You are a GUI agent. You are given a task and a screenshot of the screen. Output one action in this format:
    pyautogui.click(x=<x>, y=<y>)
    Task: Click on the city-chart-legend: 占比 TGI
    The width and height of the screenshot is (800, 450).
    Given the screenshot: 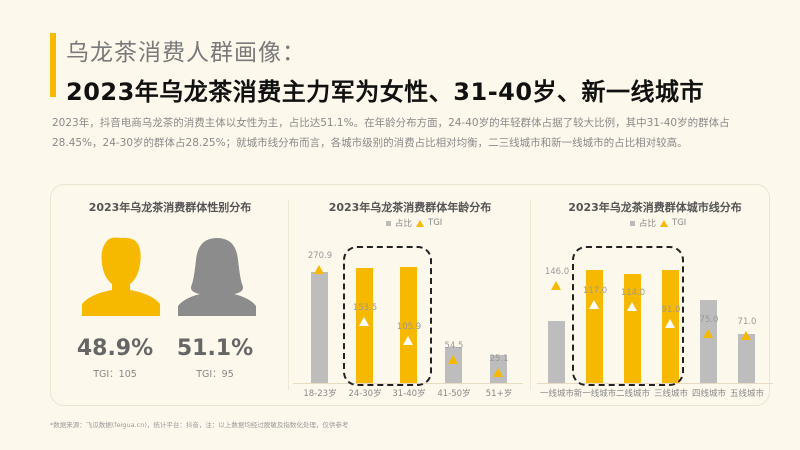 What is the action you would take?
    pyautogui.click(x=658, y=223)
    